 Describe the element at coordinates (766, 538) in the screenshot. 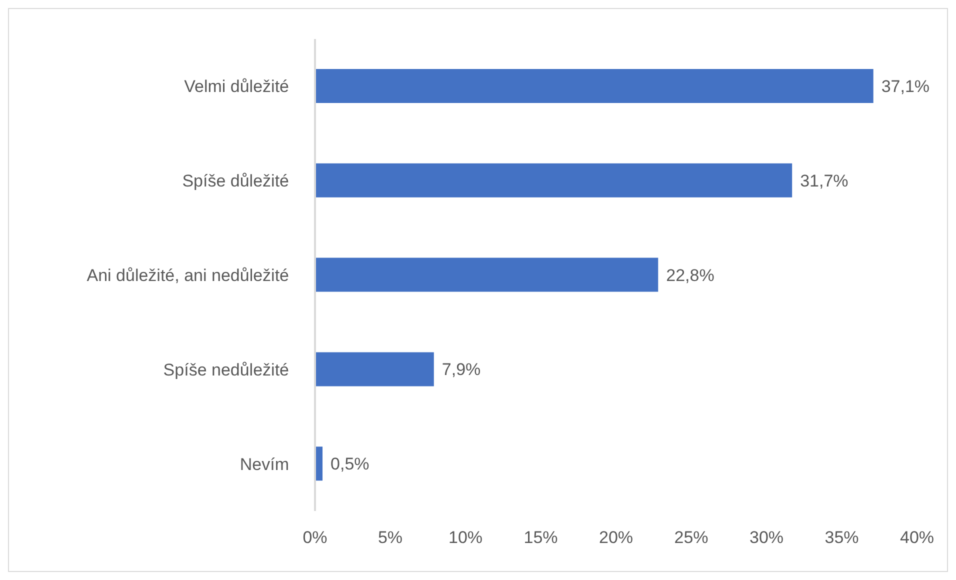

I see `x-tick-label: 30%` at that location.